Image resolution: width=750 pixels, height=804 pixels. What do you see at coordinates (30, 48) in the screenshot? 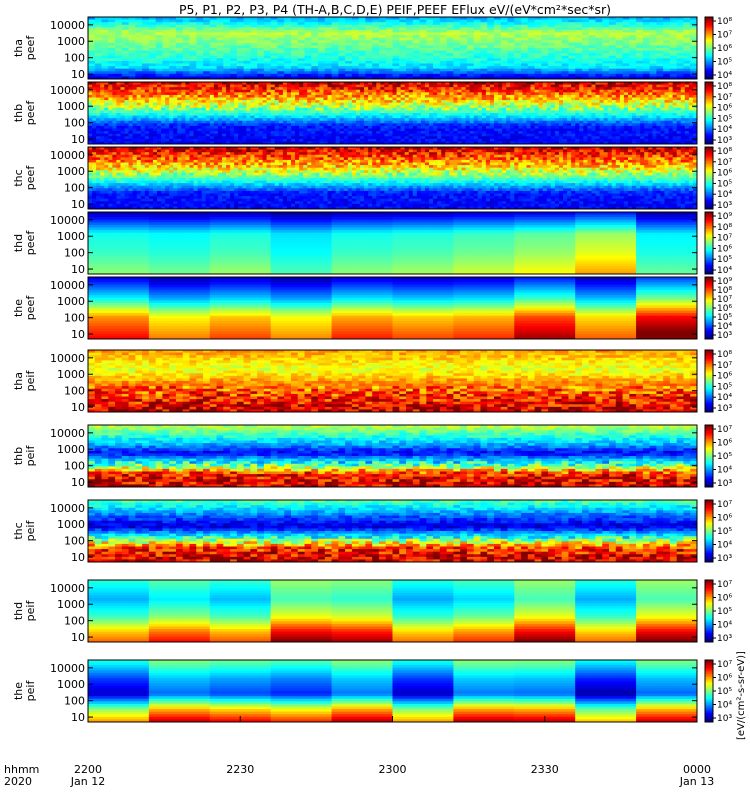
I see `panel-product-label: peef` at bounding box center [30, 48].